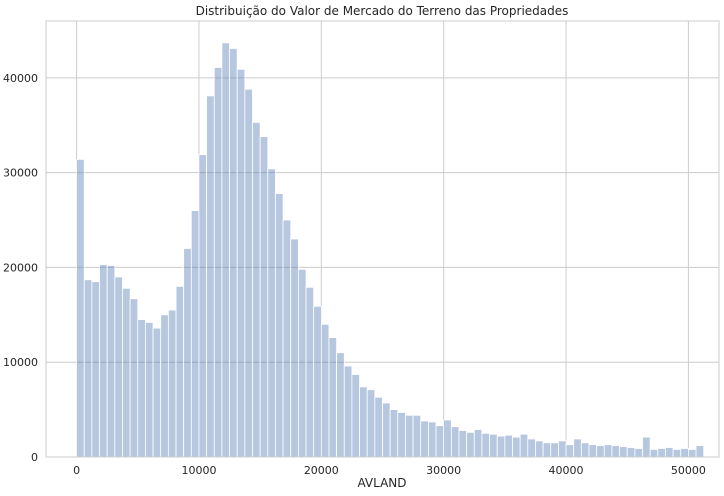  I want to click on y-tick-labels: 0 10000 20000 30000 40000, so click(20, 268).